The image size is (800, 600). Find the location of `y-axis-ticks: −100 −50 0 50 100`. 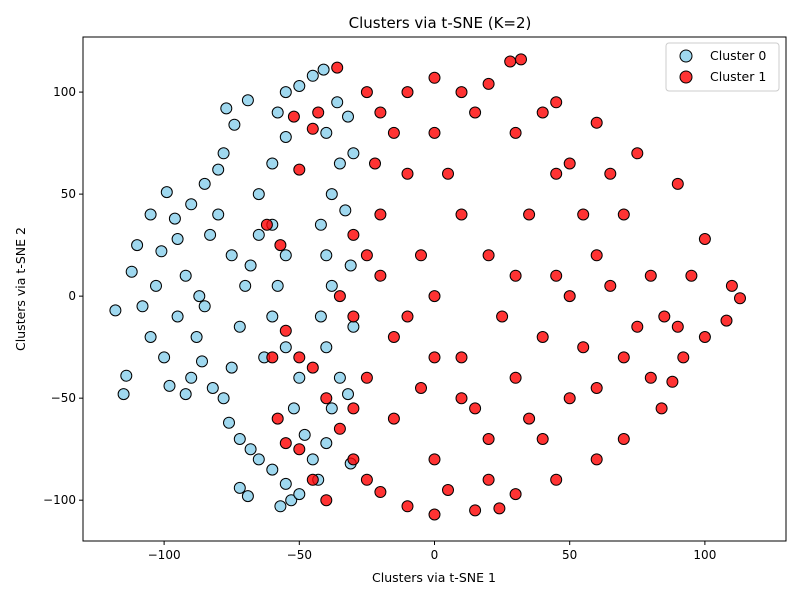

y-axis-ticks: −100 −50 0 50 100 is located at coordinates (63, 296).